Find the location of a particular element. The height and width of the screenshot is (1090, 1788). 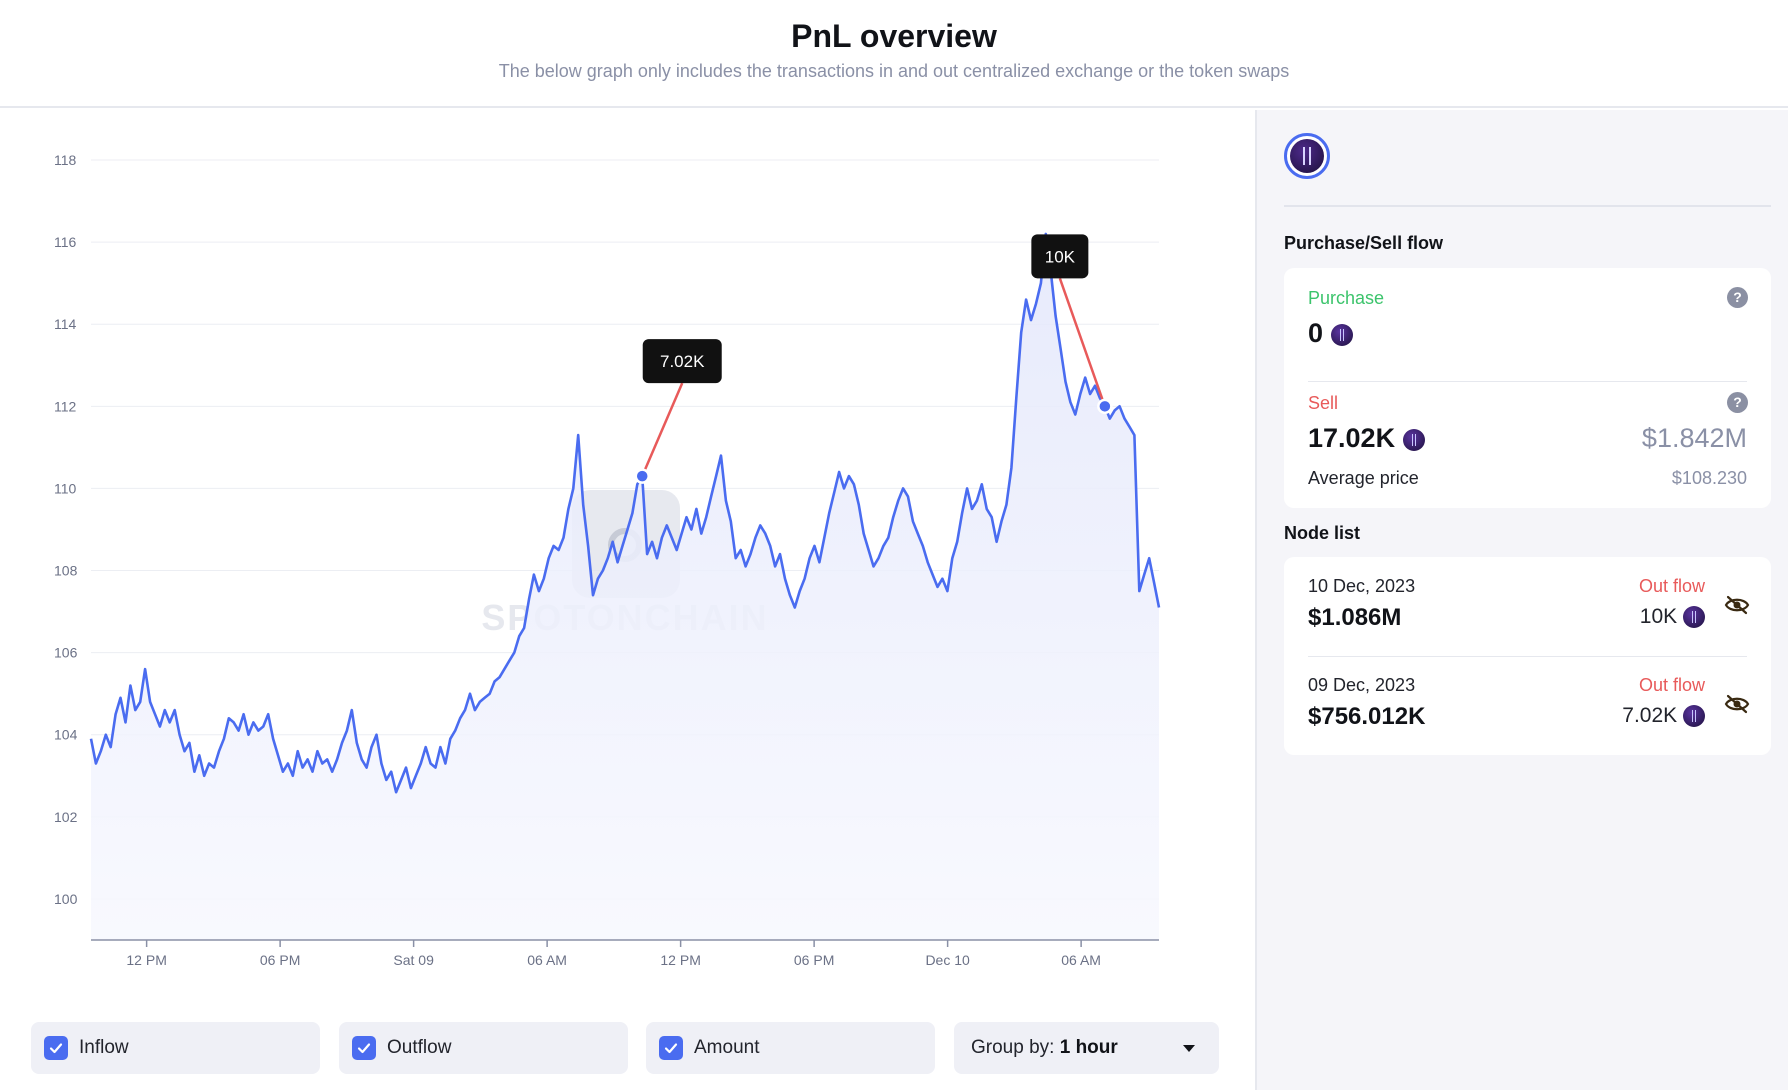

purchase-amount: 0 is located at coordinates (1330, 333).